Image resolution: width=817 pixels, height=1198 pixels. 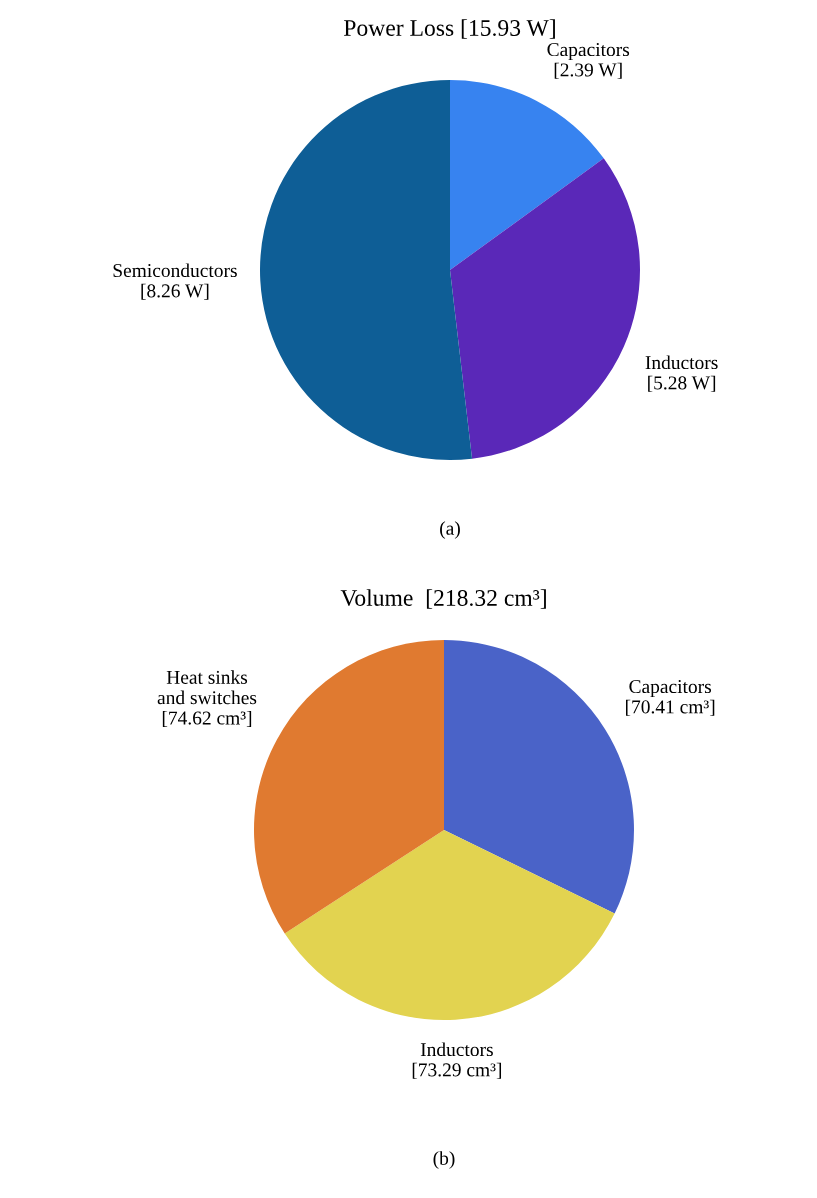 What do you see at coordinates (207, 687) in the screenshot?
I see `slice-label: Heat sinks and switches` at bounding box center [207, 687].